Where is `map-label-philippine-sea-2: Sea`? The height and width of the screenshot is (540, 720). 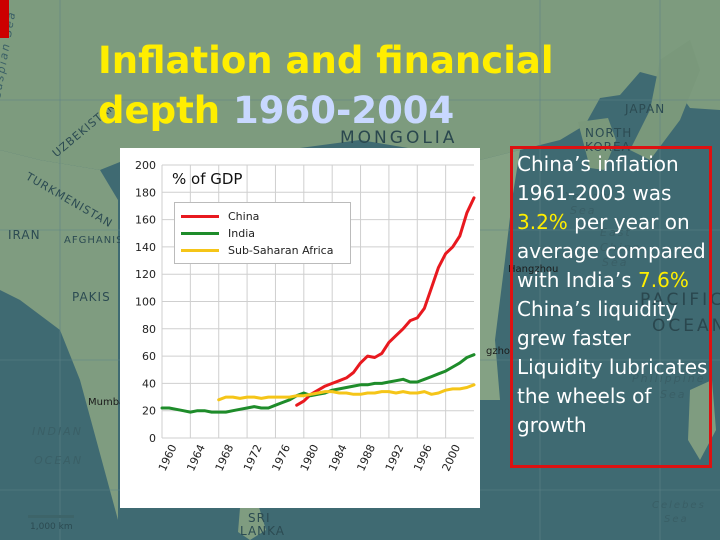 map-label-philippine-sea-2: Sea is located at coordinates (673, 394).